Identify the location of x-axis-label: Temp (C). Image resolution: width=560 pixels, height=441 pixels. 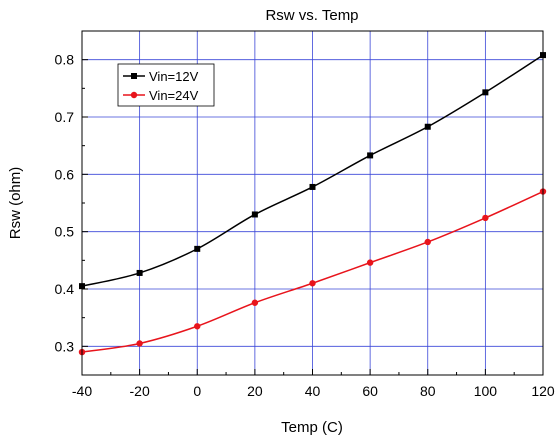
(312, 427).